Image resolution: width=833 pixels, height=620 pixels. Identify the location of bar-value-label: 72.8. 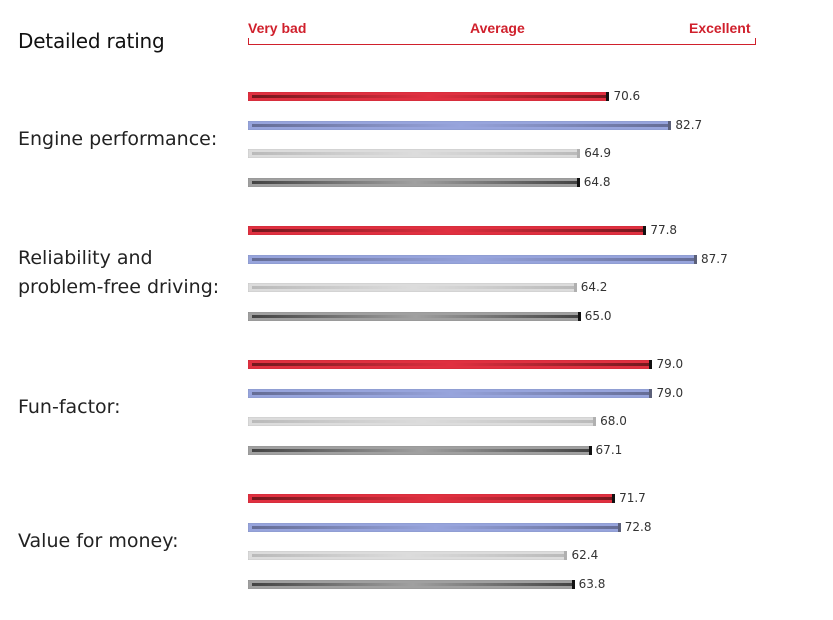
(638, 526).